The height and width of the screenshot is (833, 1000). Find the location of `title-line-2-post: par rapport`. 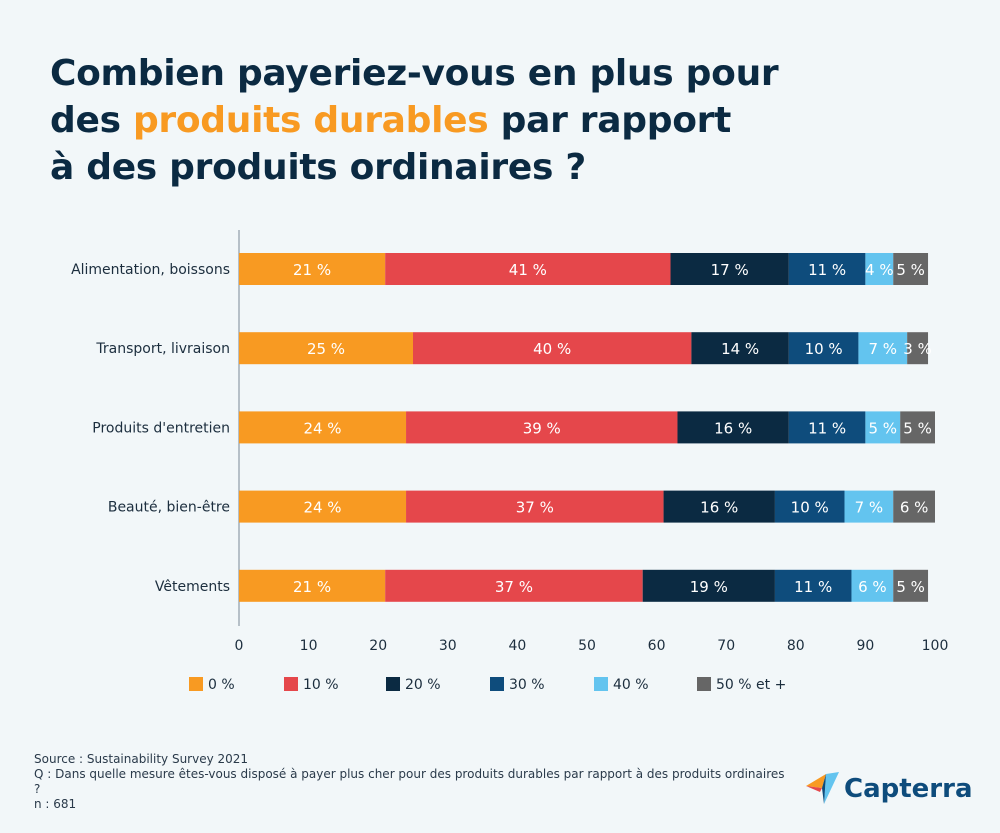

title-line-2-post: par rapport is located at coordinates (610, 120).